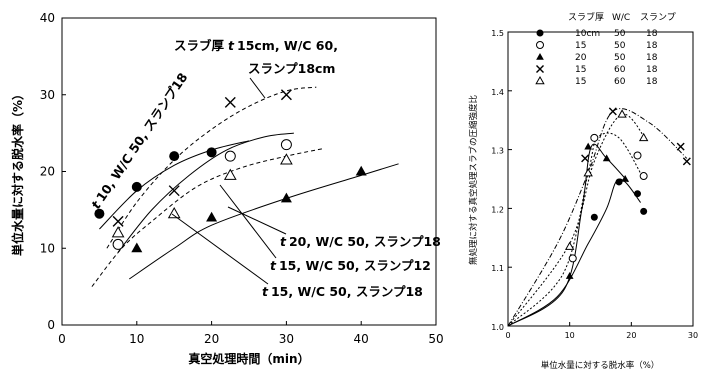 The height and width of the screenshot is (376, 701). I want to click on right-y-ticks: 1.0 1.1 1.2 1.3 1.4 1.5, so click(501, 180).